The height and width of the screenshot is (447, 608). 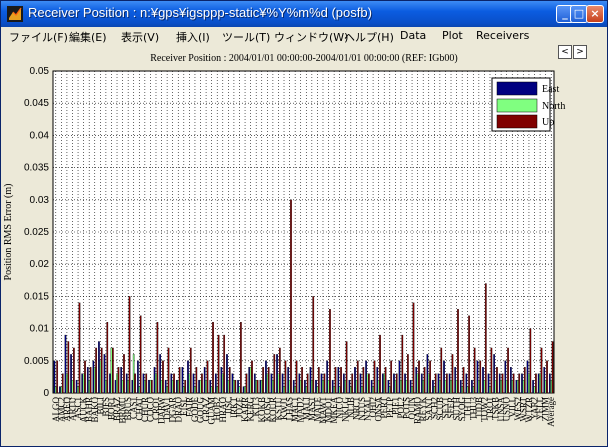 What do you see at coordinates (36, 361) in the screenshot?
I see `y-tick-label: 0.005` at bounding box center [36, 361].